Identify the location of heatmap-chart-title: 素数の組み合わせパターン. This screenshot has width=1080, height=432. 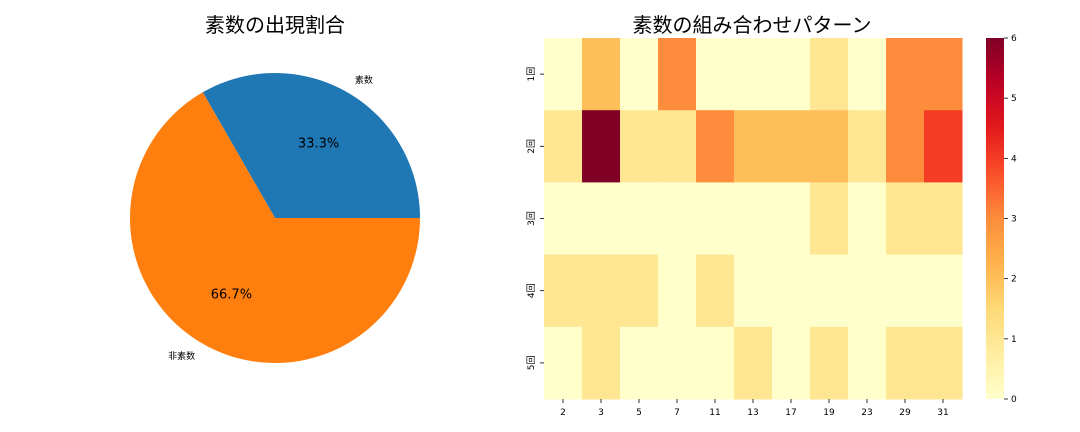
(752, 25).